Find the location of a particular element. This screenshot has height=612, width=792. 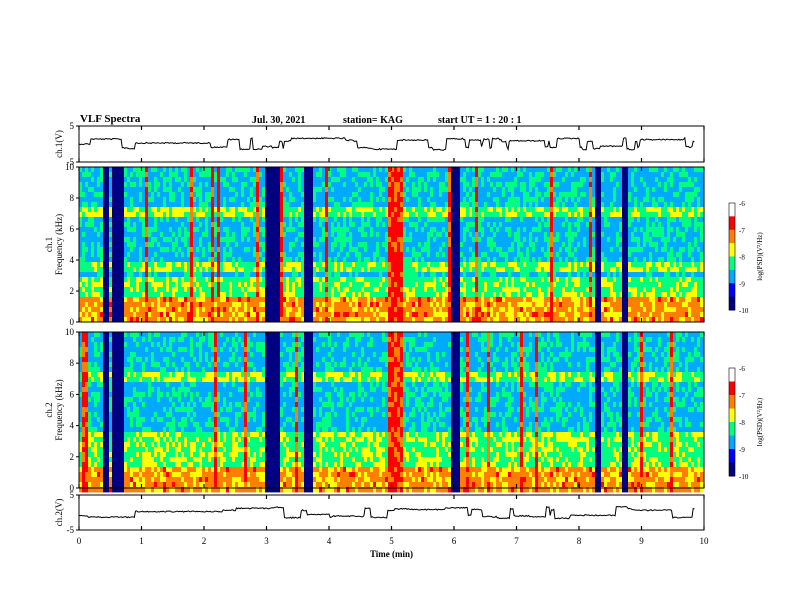

x-tick-label: 9 is located at coordinates (641, 541).